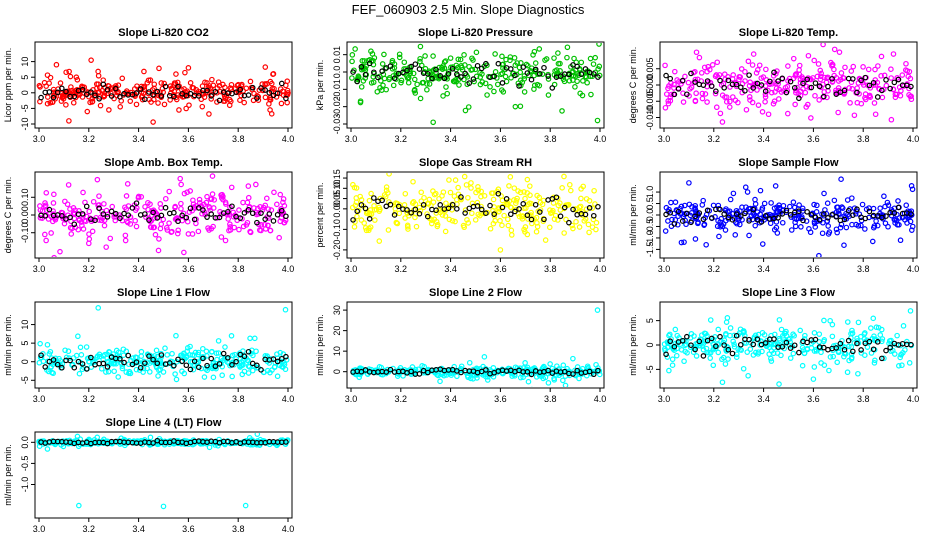  I want to click on y-tick-label: 10, so click(25, 62).